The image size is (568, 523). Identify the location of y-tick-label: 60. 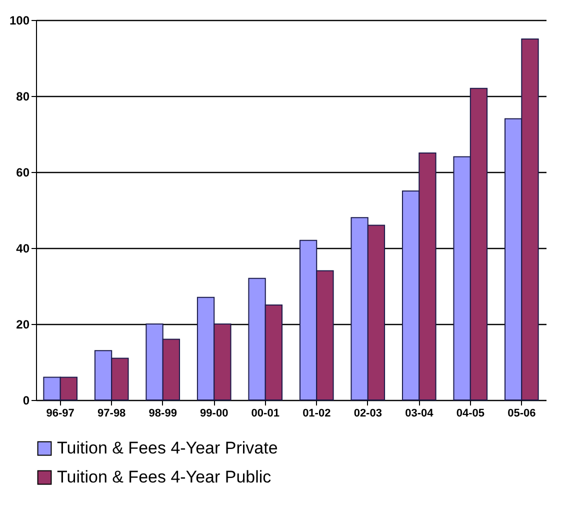
(23, 173).